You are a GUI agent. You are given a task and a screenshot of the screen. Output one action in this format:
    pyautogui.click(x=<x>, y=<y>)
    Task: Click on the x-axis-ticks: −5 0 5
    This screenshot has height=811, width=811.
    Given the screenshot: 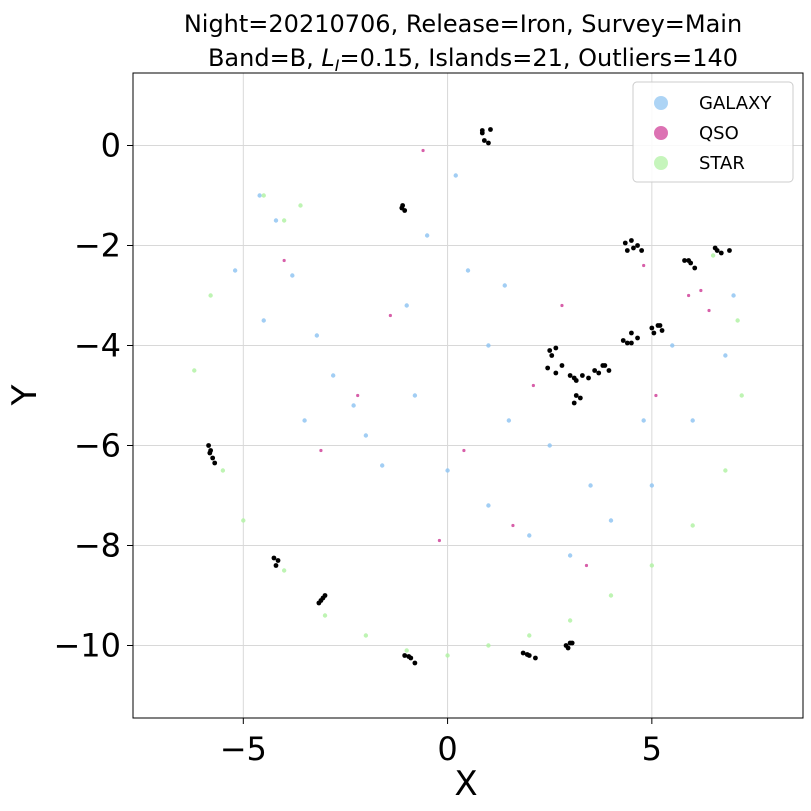 What is the action you would take?
    pyautogui.click(x=441, y=743)
    